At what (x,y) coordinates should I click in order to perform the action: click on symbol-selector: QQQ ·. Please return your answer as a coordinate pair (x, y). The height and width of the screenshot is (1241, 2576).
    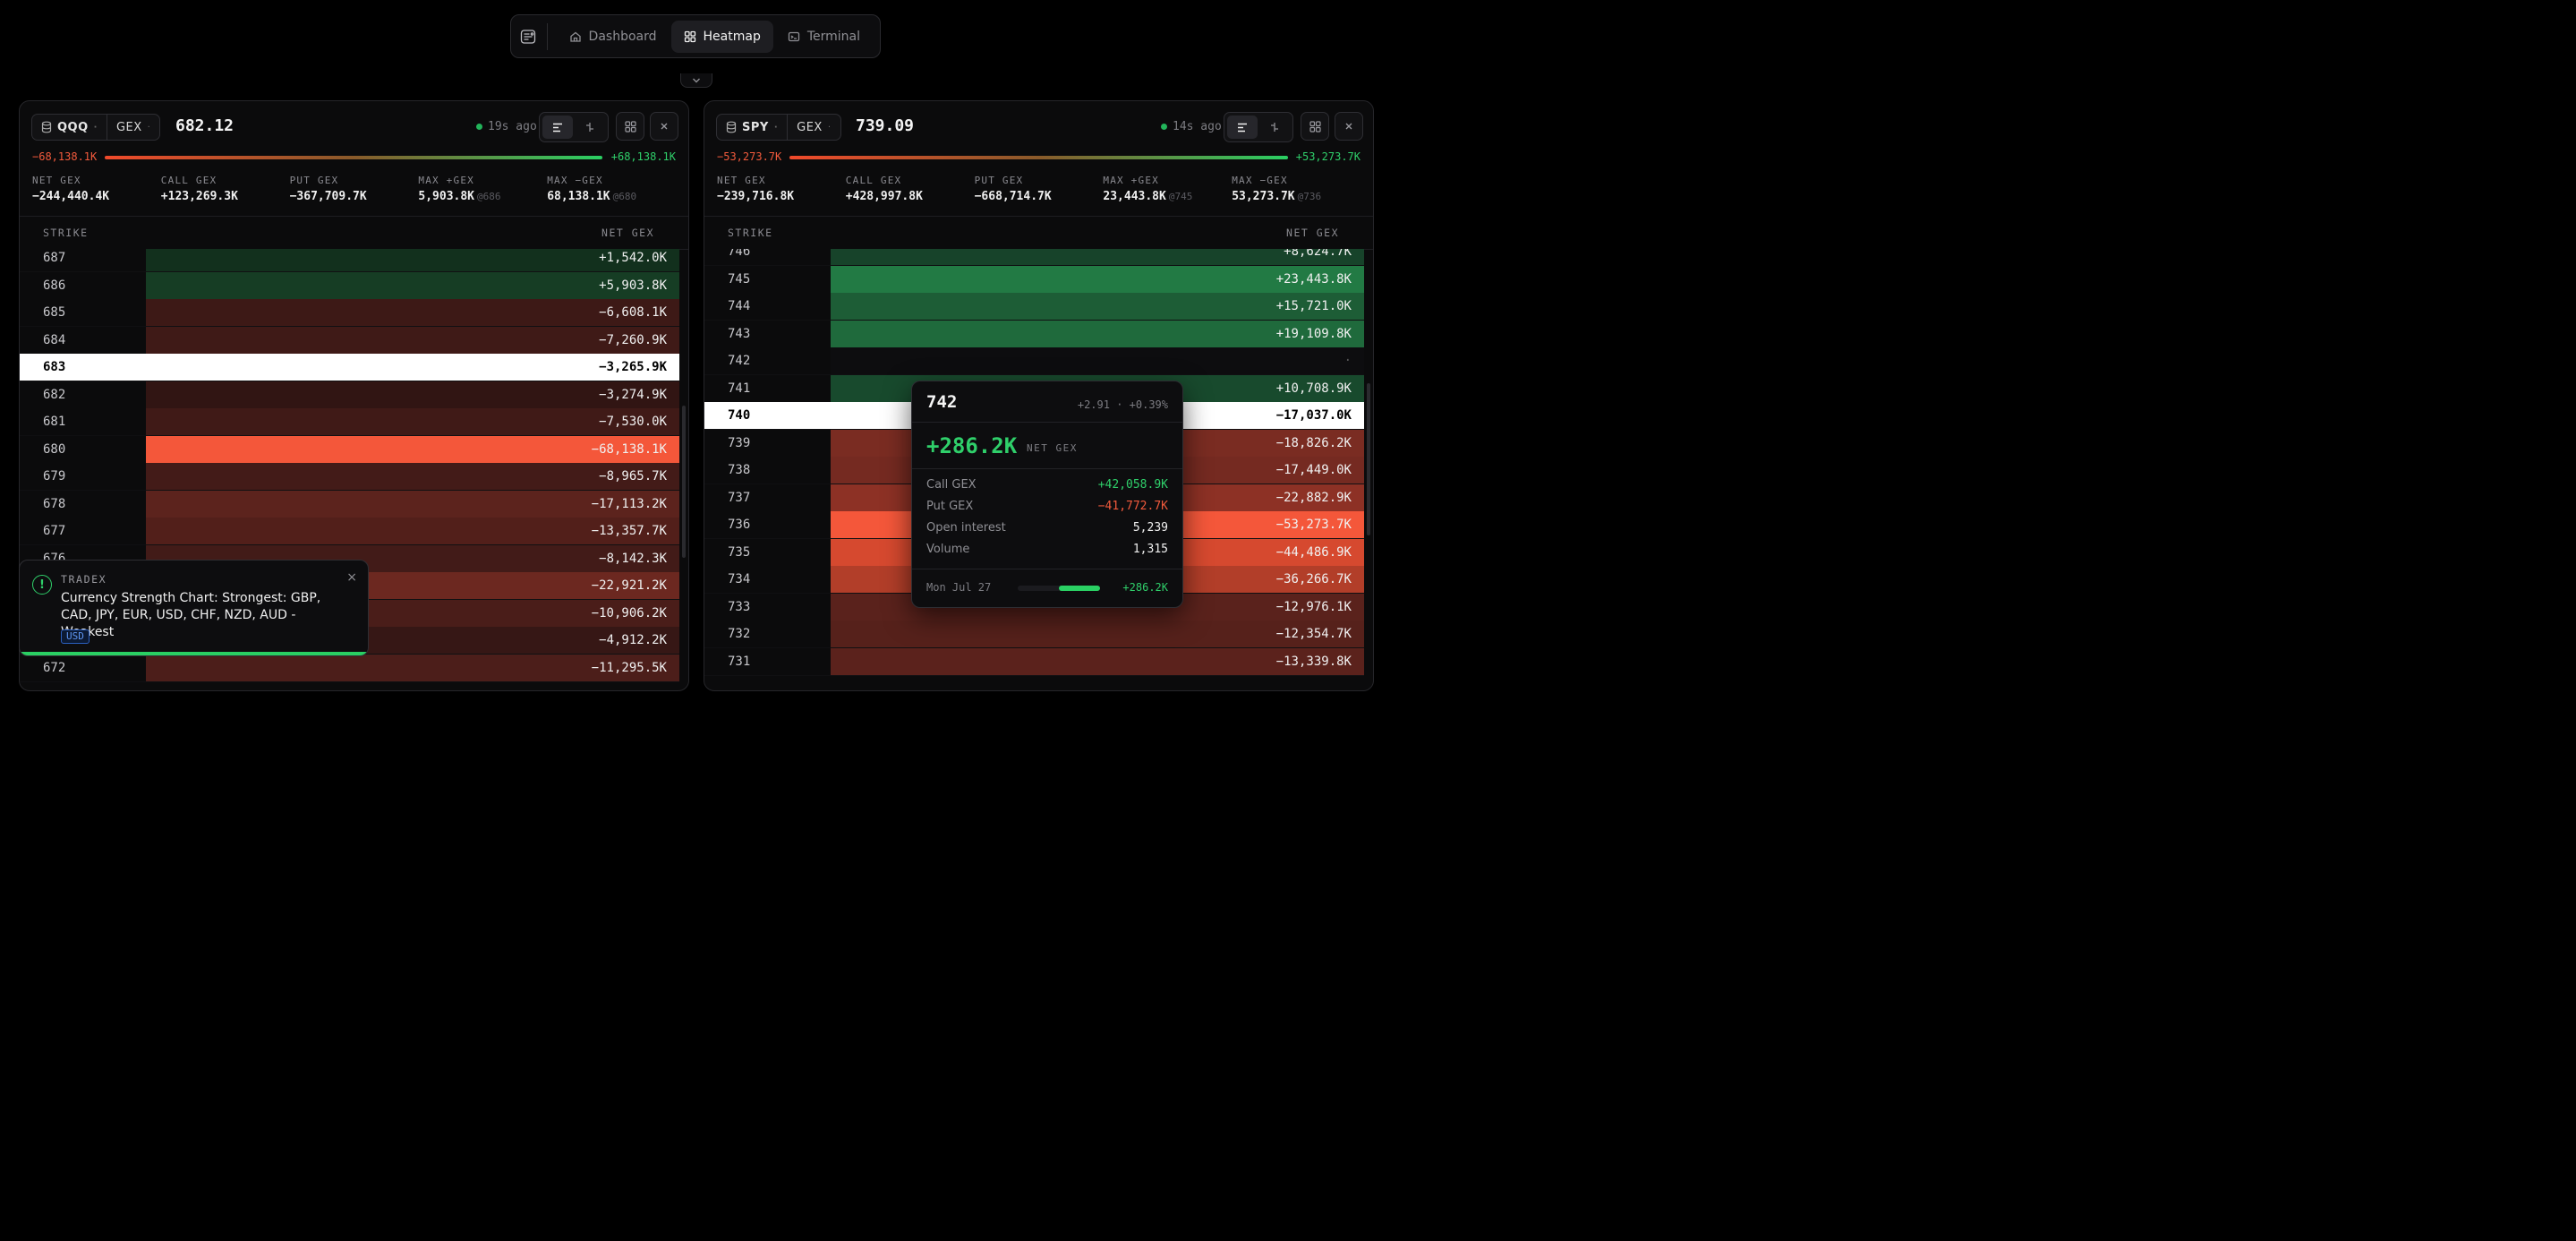
    Looking at the image, I should click on (69, 128).